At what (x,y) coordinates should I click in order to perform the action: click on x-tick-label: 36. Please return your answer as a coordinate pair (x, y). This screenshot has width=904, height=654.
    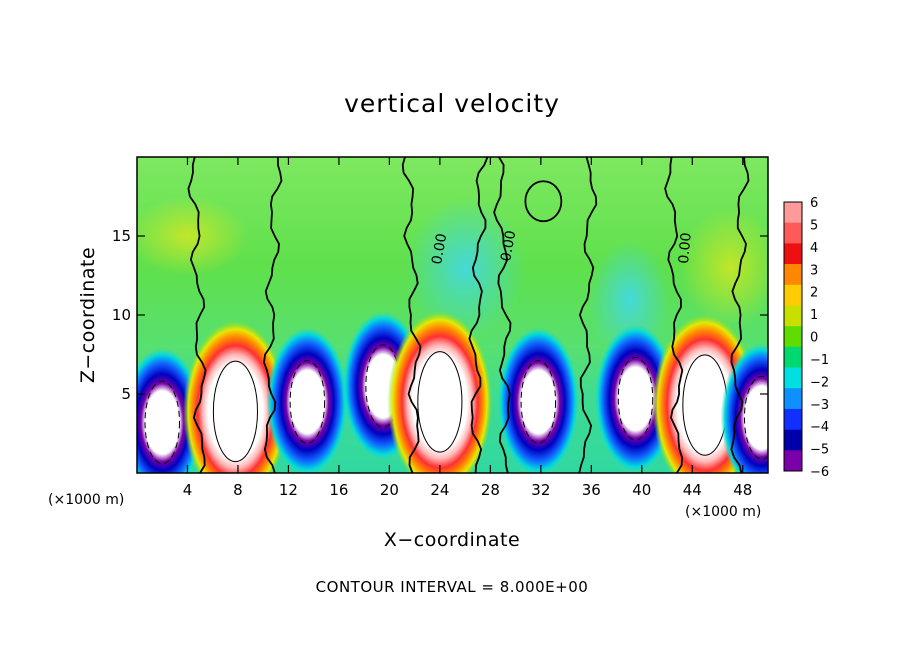
    Looking at the image, I should click on (591, 490).